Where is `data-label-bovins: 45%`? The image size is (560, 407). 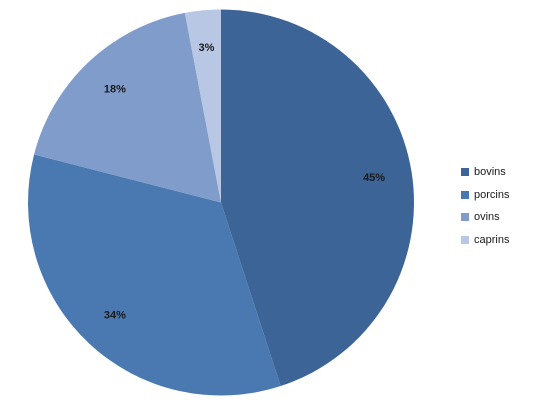 data-label-bovins: 45% is located at coordinates (374, 178).